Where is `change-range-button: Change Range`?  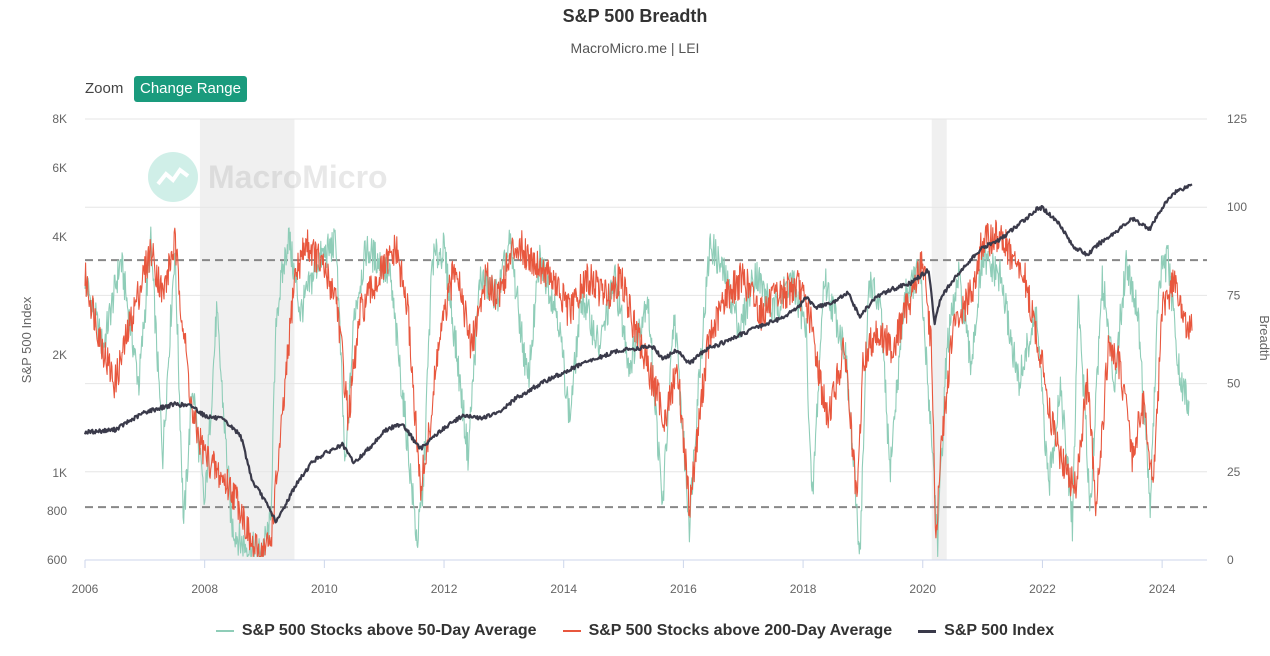 change-range-button: Change Range is located at coordinates (190, 89).